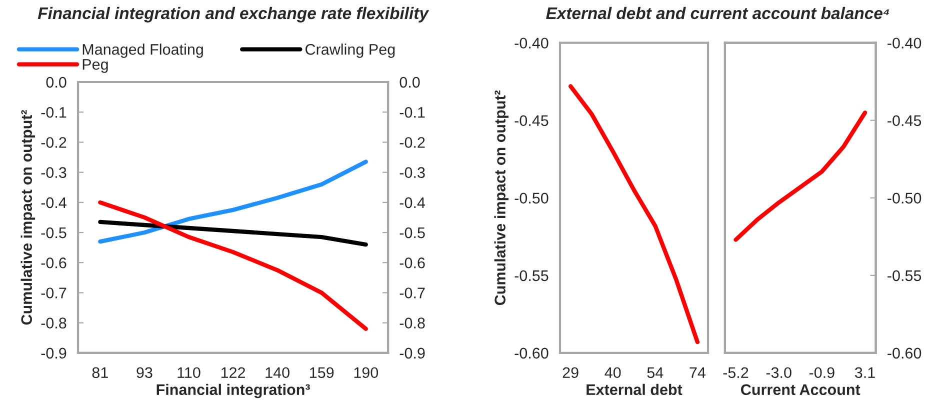 This screenshot has width=931, height=408. What do you see at coordinates (350, 51) in the screenshot?
I see `legend-label: Crawling Peg` at bounding box center [350, 51].